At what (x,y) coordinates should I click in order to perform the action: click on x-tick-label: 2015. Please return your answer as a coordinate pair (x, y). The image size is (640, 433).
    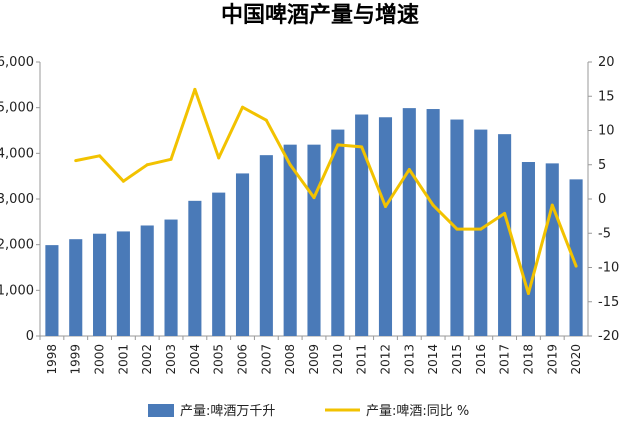
    Looking at the image, I should click on (457, 359).